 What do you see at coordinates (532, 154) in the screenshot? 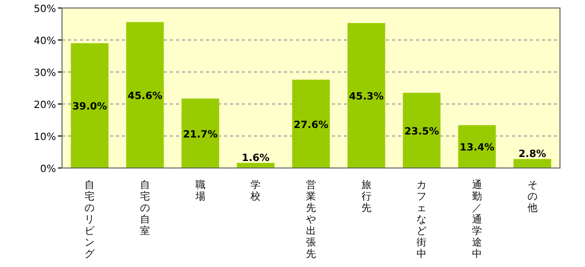
I see `data-label: 2.8%` at bounding box center [532, 154].